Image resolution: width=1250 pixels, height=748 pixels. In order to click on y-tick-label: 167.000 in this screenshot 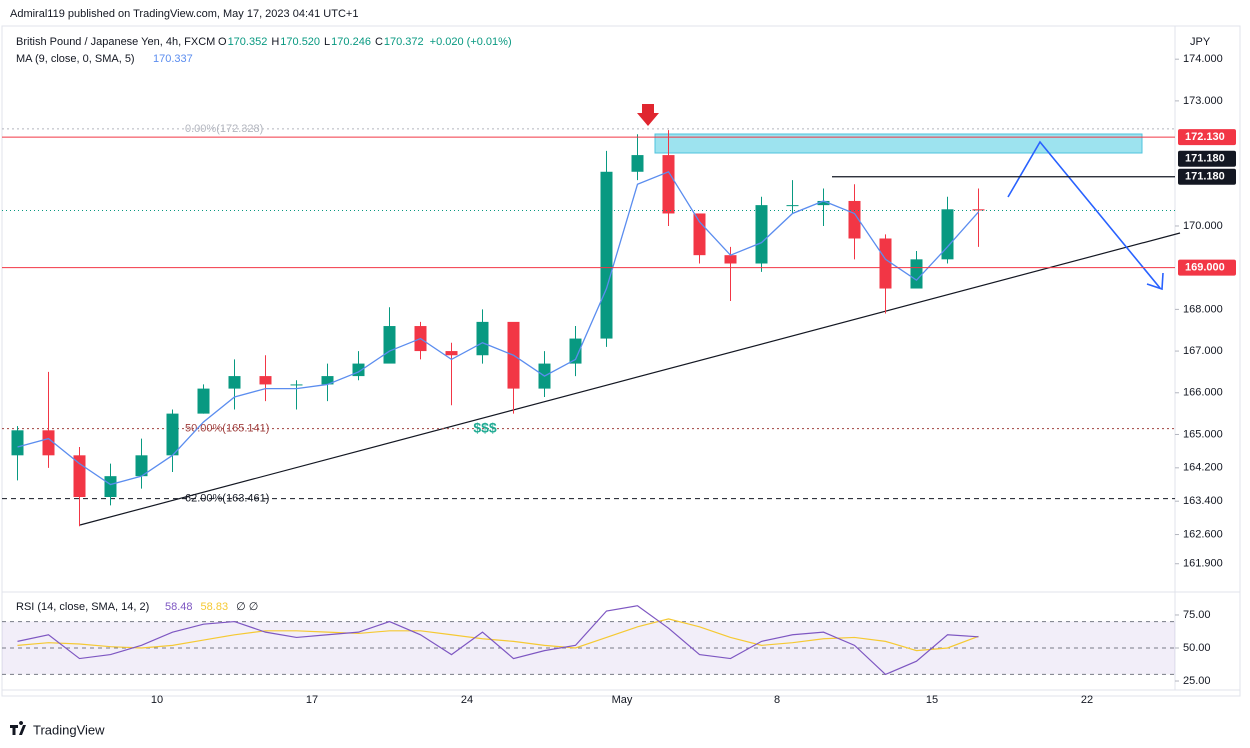, I will do `click(1203, 351)`.